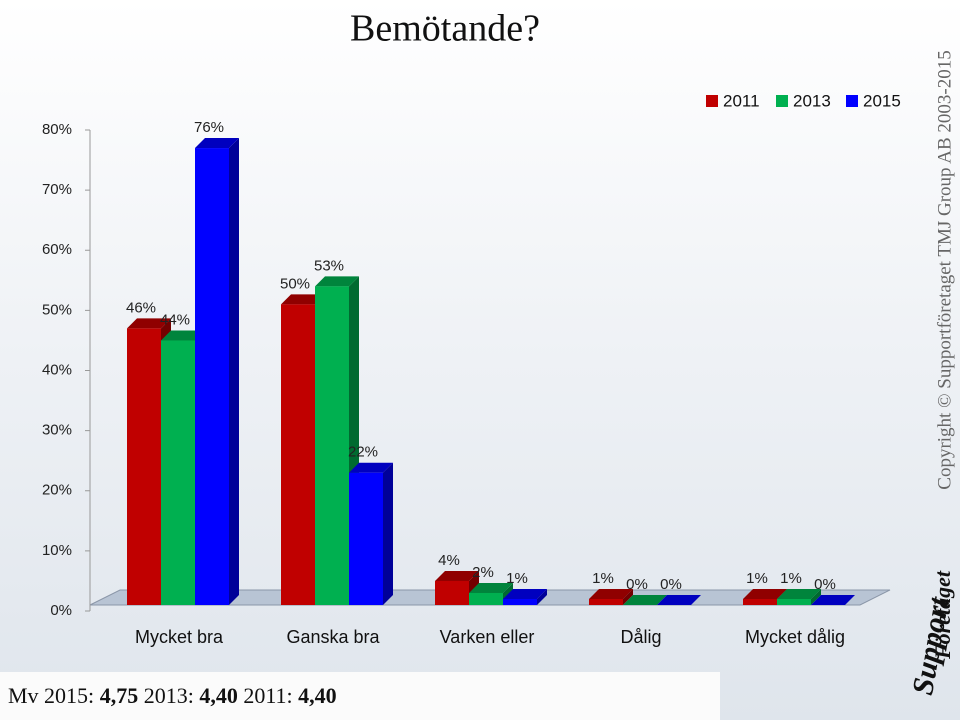  Describe the element at coordinates (57, 490) in the screenshot. I see `y-tick-label: 20%` at that location.